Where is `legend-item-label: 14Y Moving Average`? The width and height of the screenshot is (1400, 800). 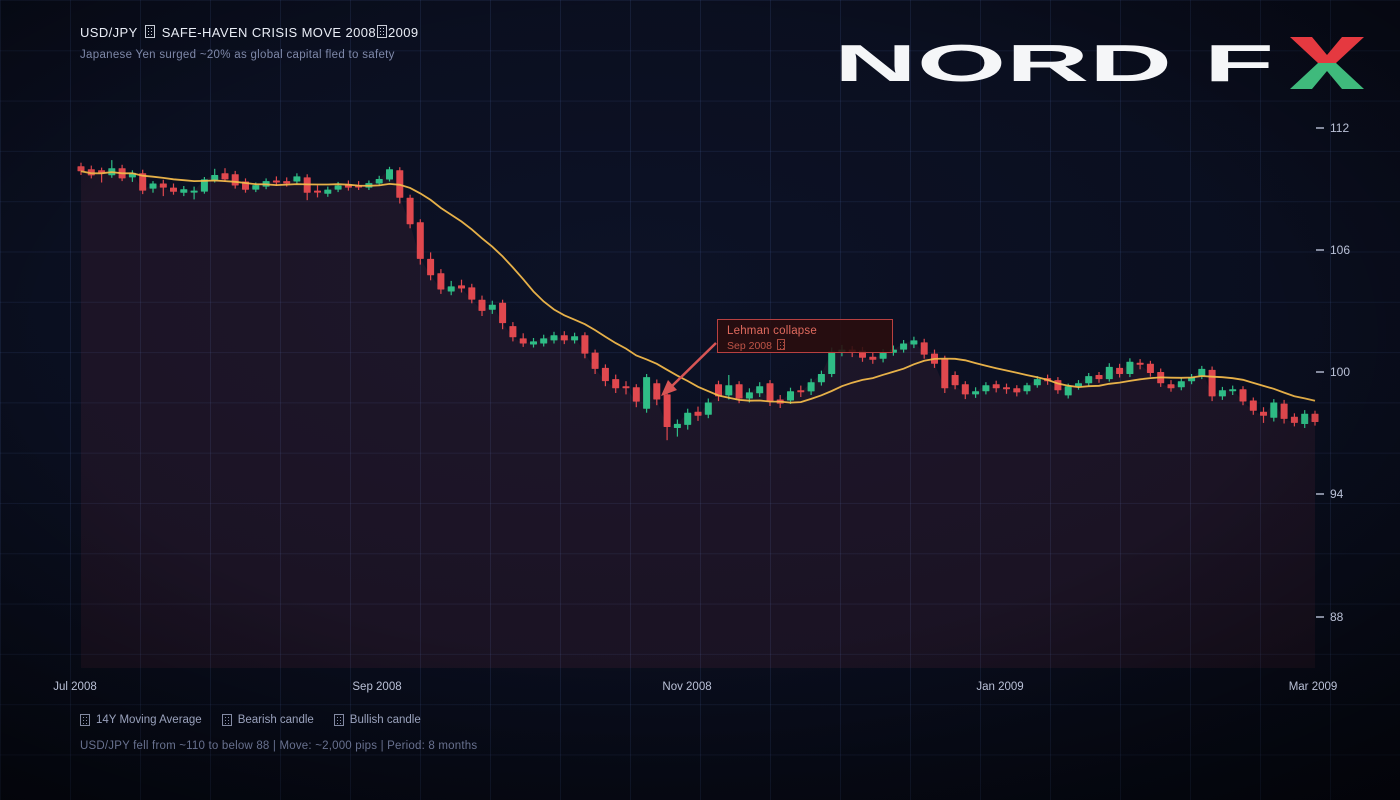
legend-item-label: 14Y Moving Average is located at coordinates (149, 720).